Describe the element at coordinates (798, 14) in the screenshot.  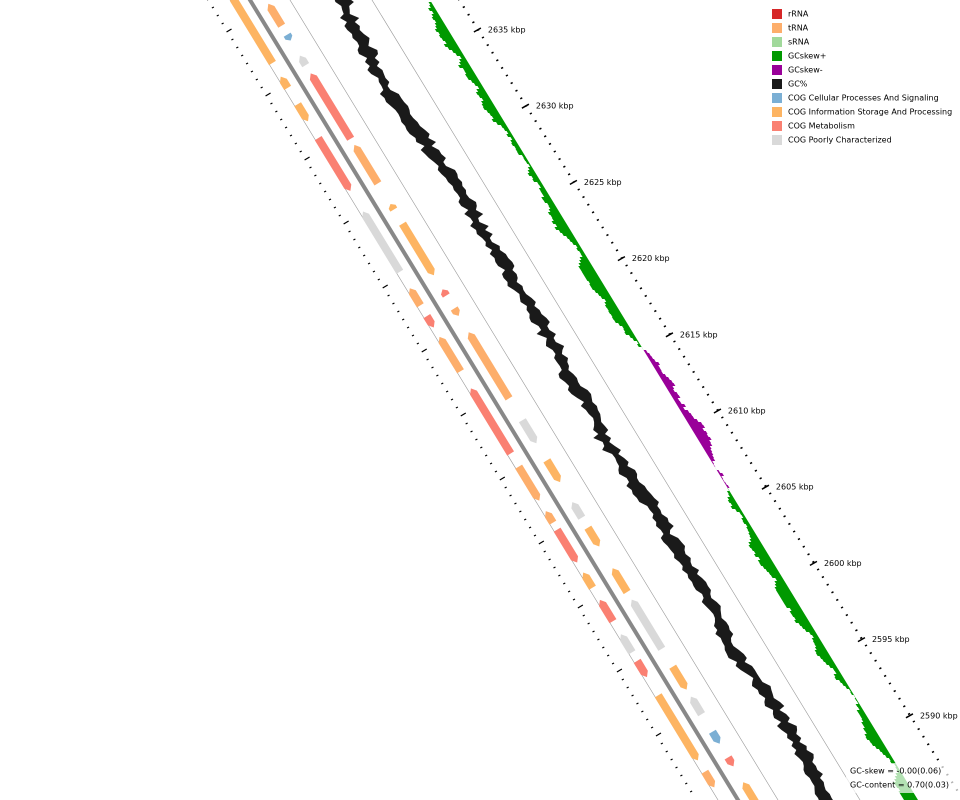
I see `legend-label: rRNA` at that location.